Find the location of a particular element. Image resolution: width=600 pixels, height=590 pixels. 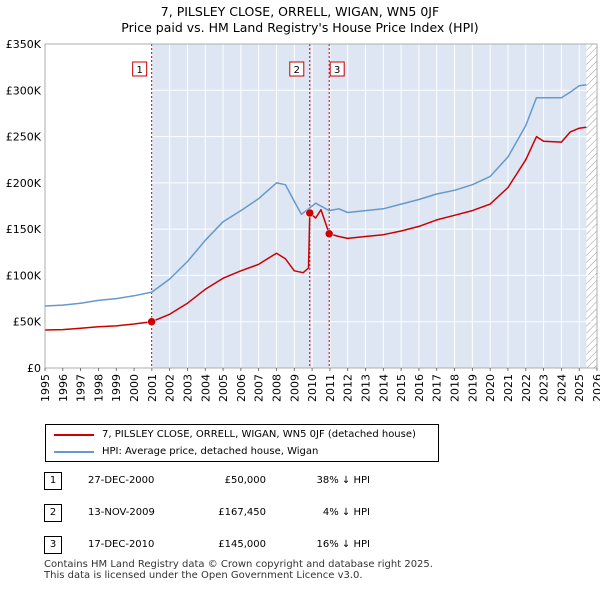

sale-date: 13-NOV-2009 is located at coordinates (121, 512).